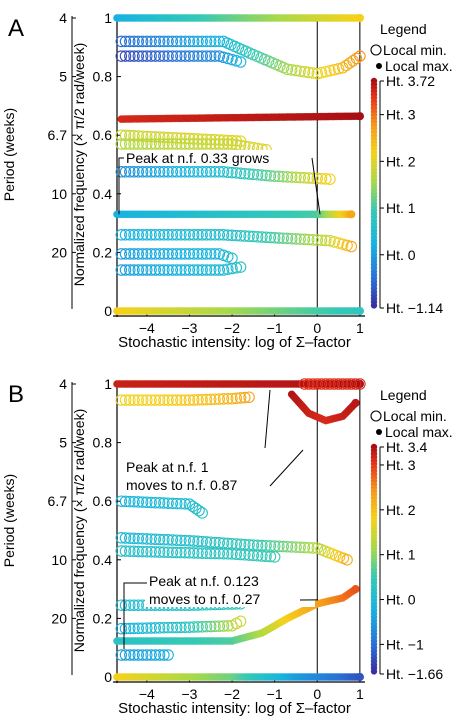 Image resolution: width=464 pixels, height=719 pixels. I want to click on colorbar-label: Ht. −1, so click(405, 644).